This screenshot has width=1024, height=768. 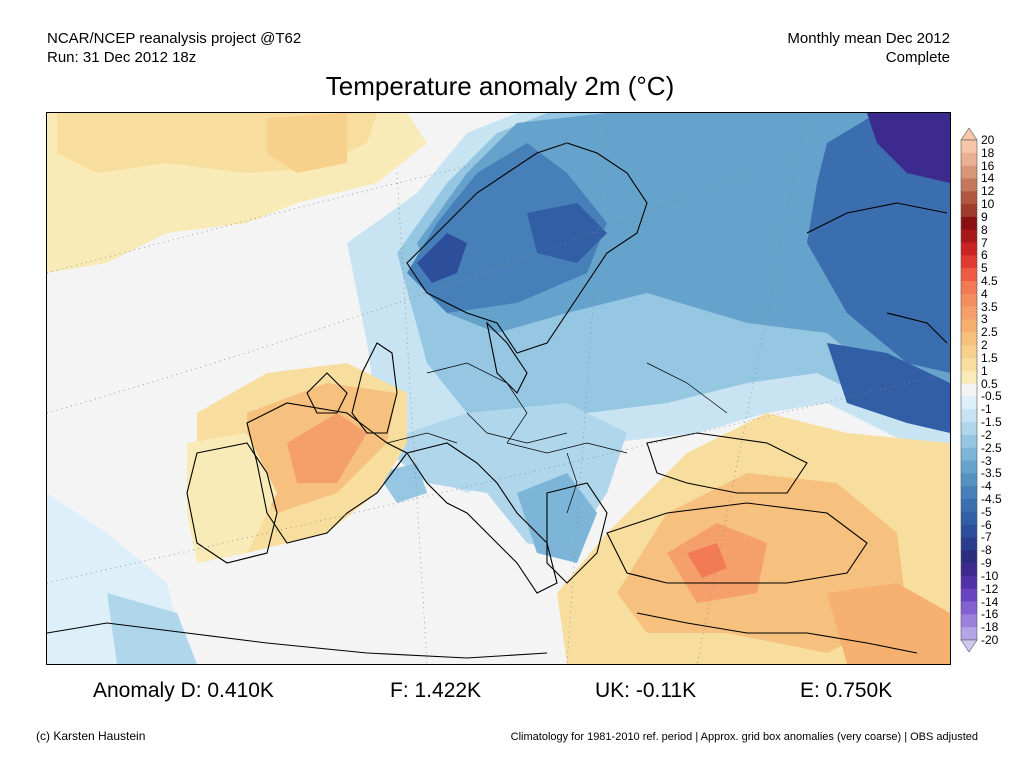 What do you see at coordinates (988, 178) in the screenshot?
I see `colorbar-tick-label: 14` at bounding box center [988, 178].